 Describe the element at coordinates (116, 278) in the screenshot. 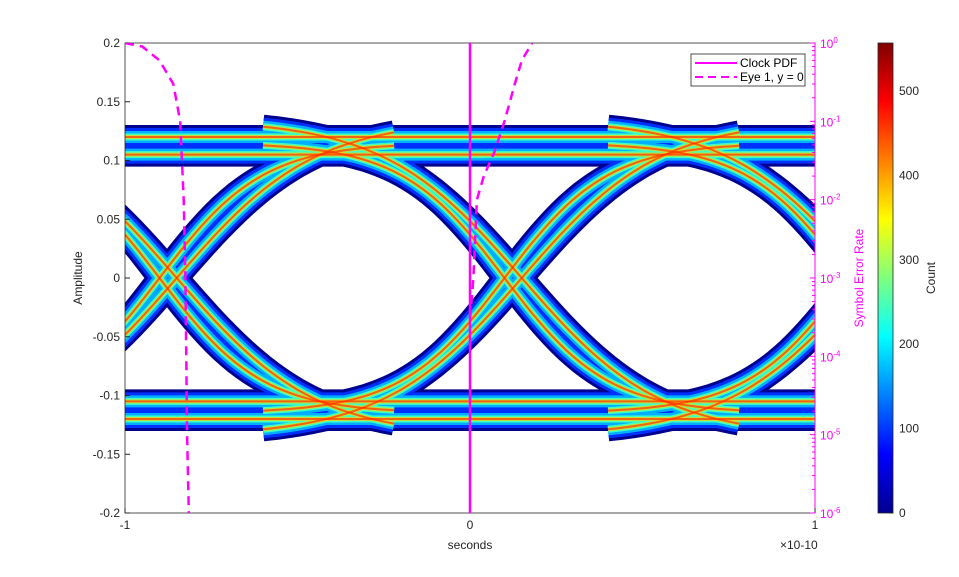

I see `y-tick-label: 0` at that location.